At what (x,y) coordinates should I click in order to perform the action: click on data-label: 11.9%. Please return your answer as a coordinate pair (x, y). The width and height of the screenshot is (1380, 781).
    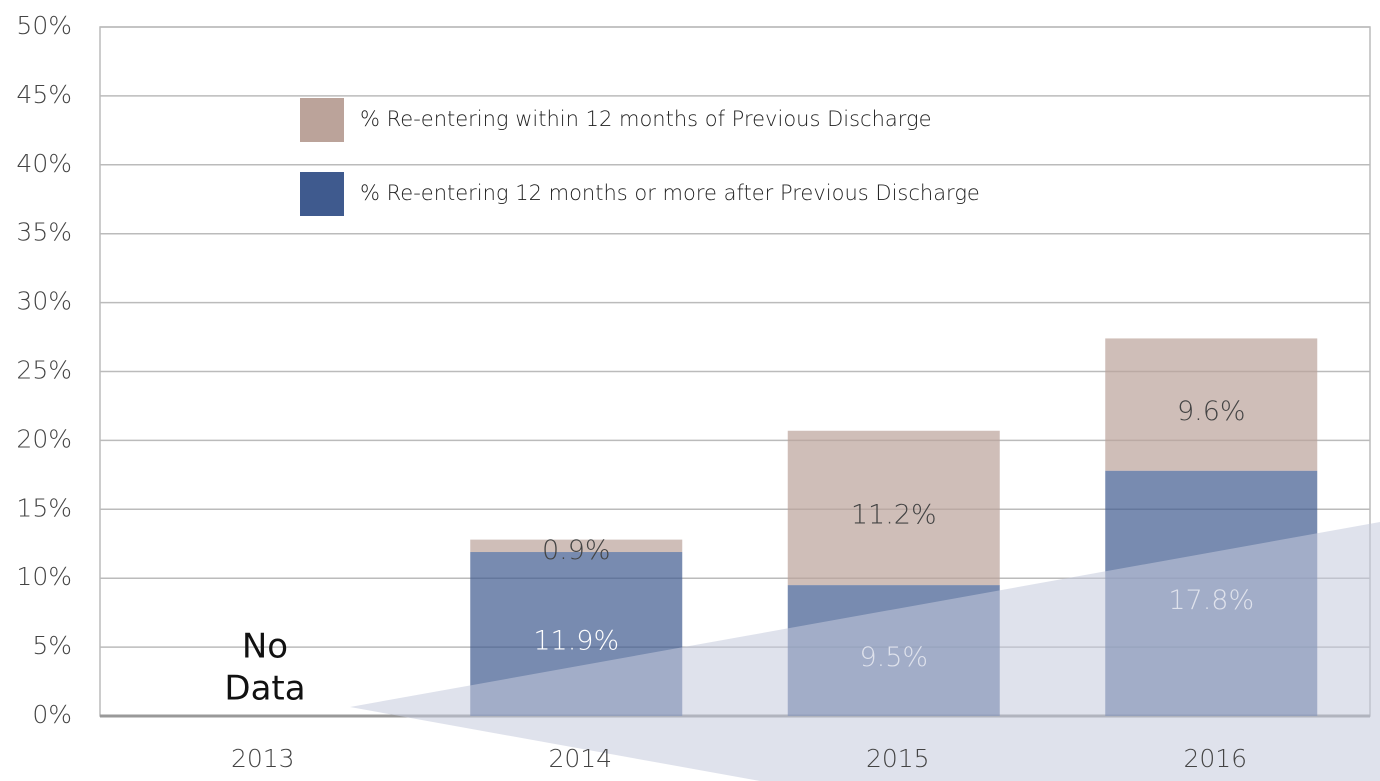
    Looking at the image, I should click on (576, 641).